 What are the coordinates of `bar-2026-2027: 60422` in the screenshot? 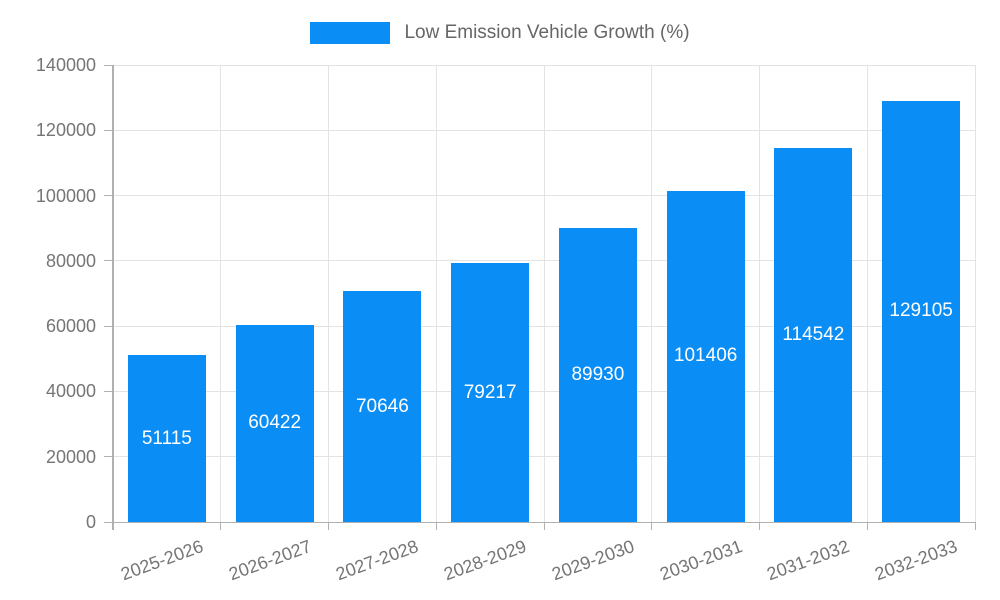 It's located at (274, 423).